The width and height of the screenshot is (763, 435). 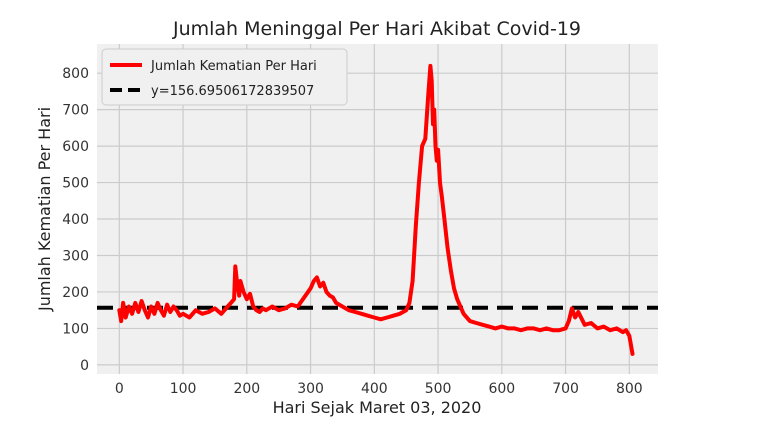 What do you see at coordinates (75, 74) in the screenshot?
I see `y-tick-label: 800` at bounding box center [75, 74].